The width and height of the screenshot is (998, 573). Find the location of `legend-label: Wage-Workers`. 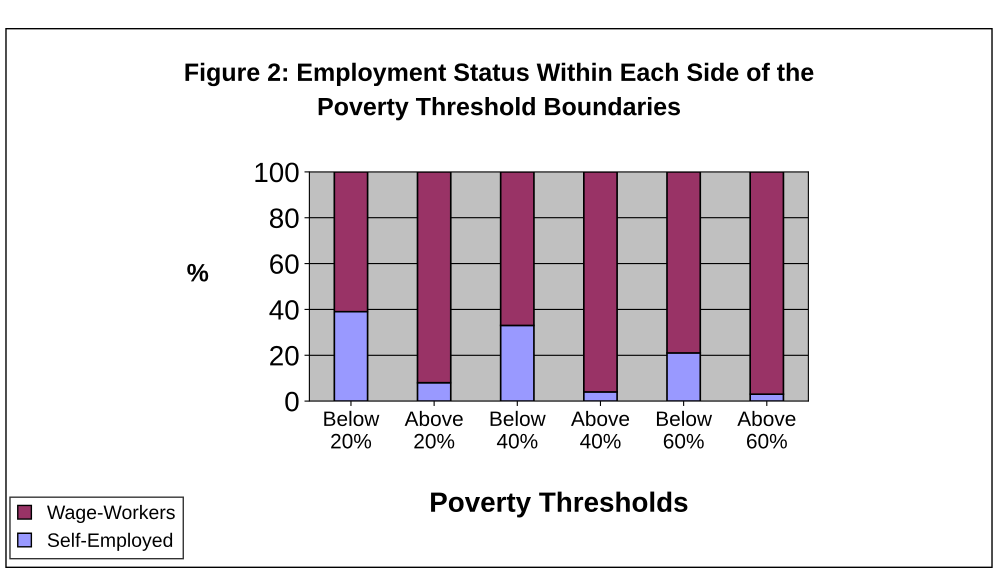

legend-label: Wage-Workers is located at coordinates (111, 514).